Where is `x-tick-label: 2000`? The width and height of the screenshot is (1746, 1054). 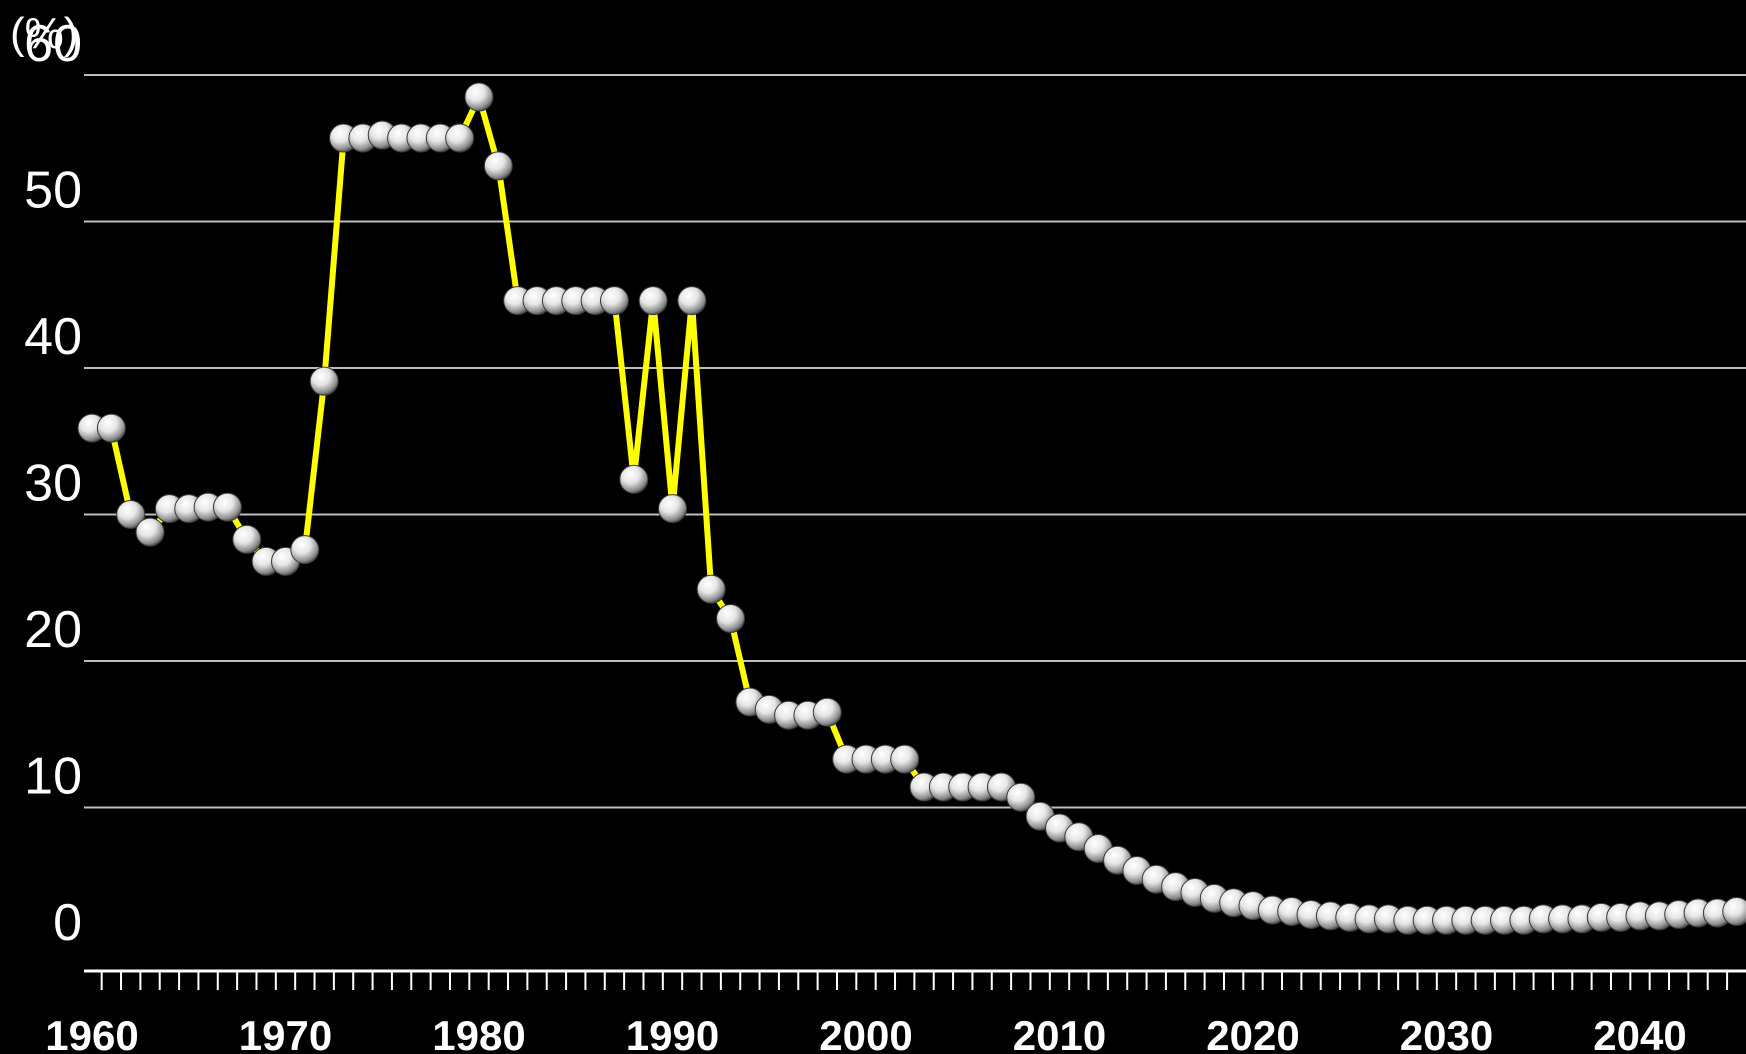
x-tick-label: 2000 is located at coordinates (865, 1033).